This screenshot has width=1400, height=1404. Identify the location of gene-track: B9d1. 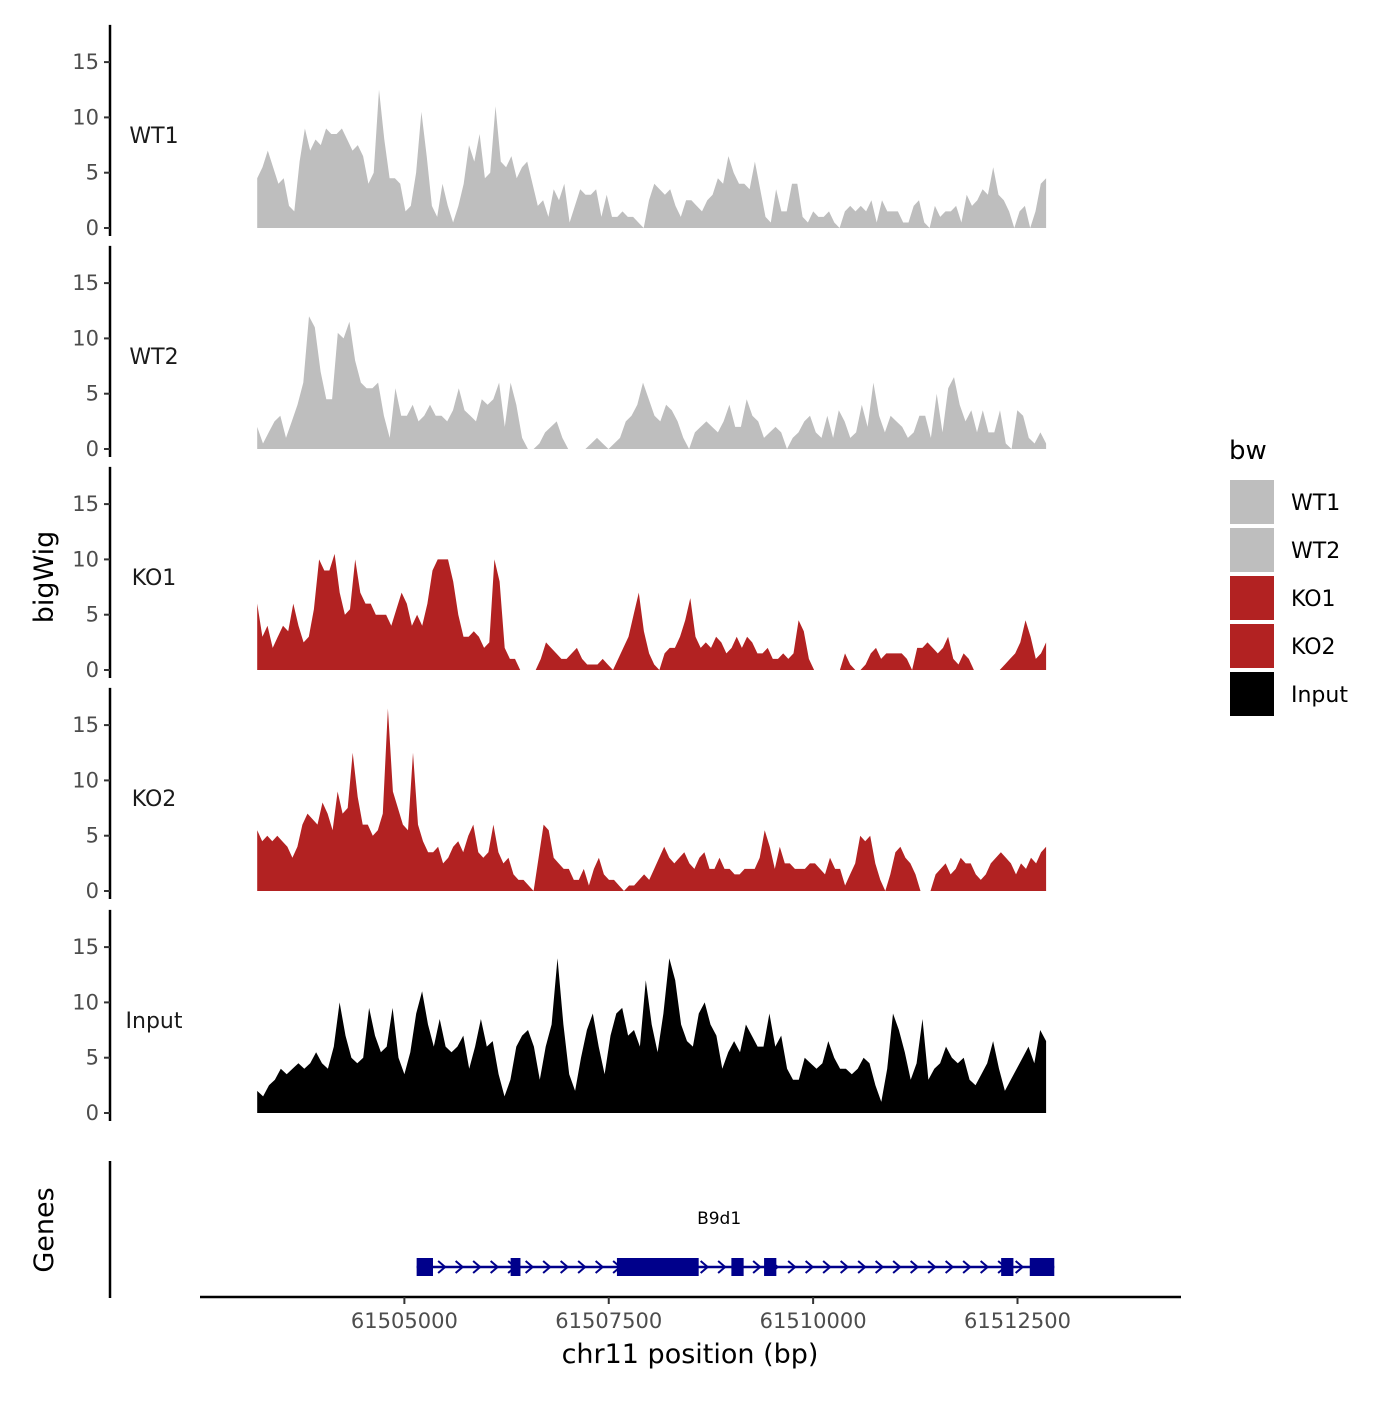
(581, 1229).